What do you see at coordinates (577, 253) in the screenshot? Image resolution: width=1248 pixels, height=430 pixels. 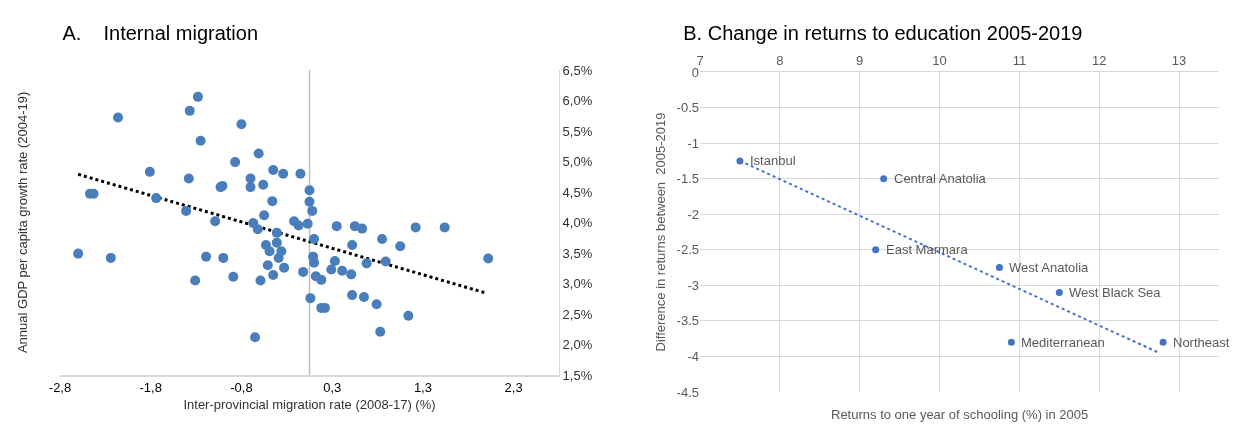 I see `y-tick-label: 3,5%` at bounding box center [577, 253].